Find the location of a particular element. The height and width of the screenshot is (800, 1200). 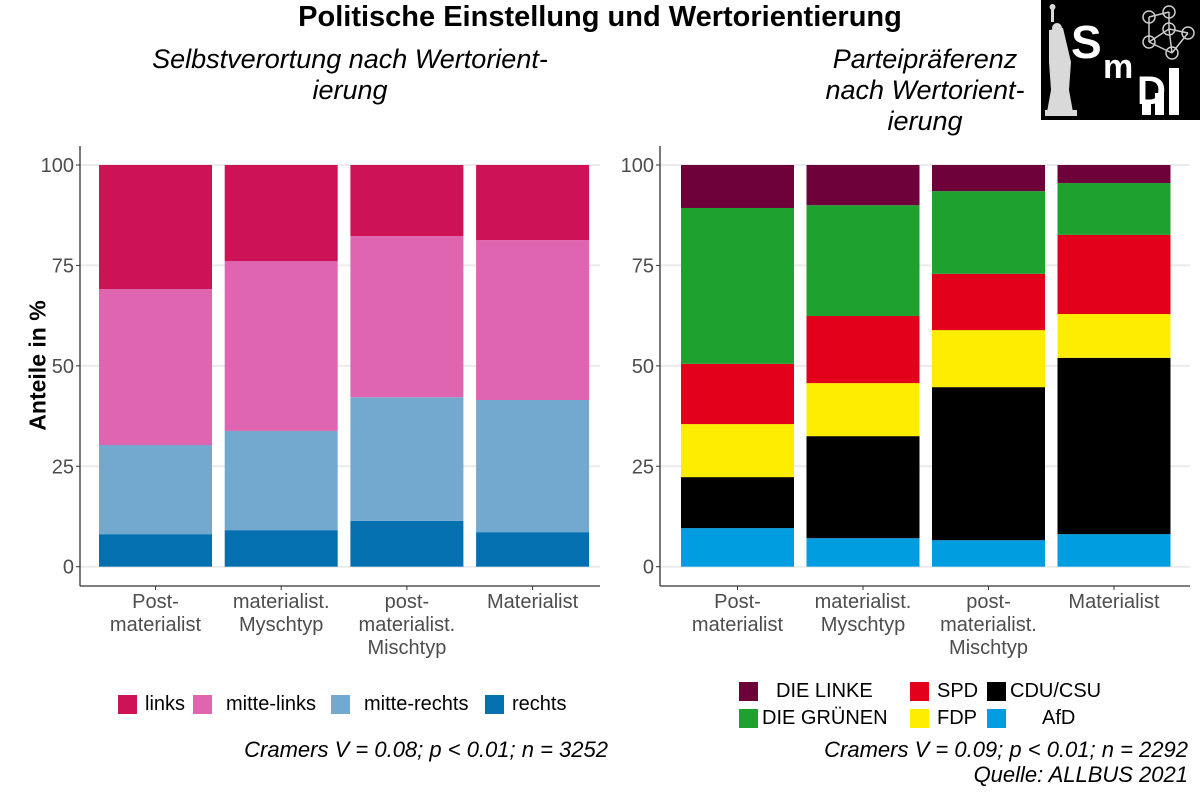

logo-letter-s: S is located at coordinates (1086, 42).